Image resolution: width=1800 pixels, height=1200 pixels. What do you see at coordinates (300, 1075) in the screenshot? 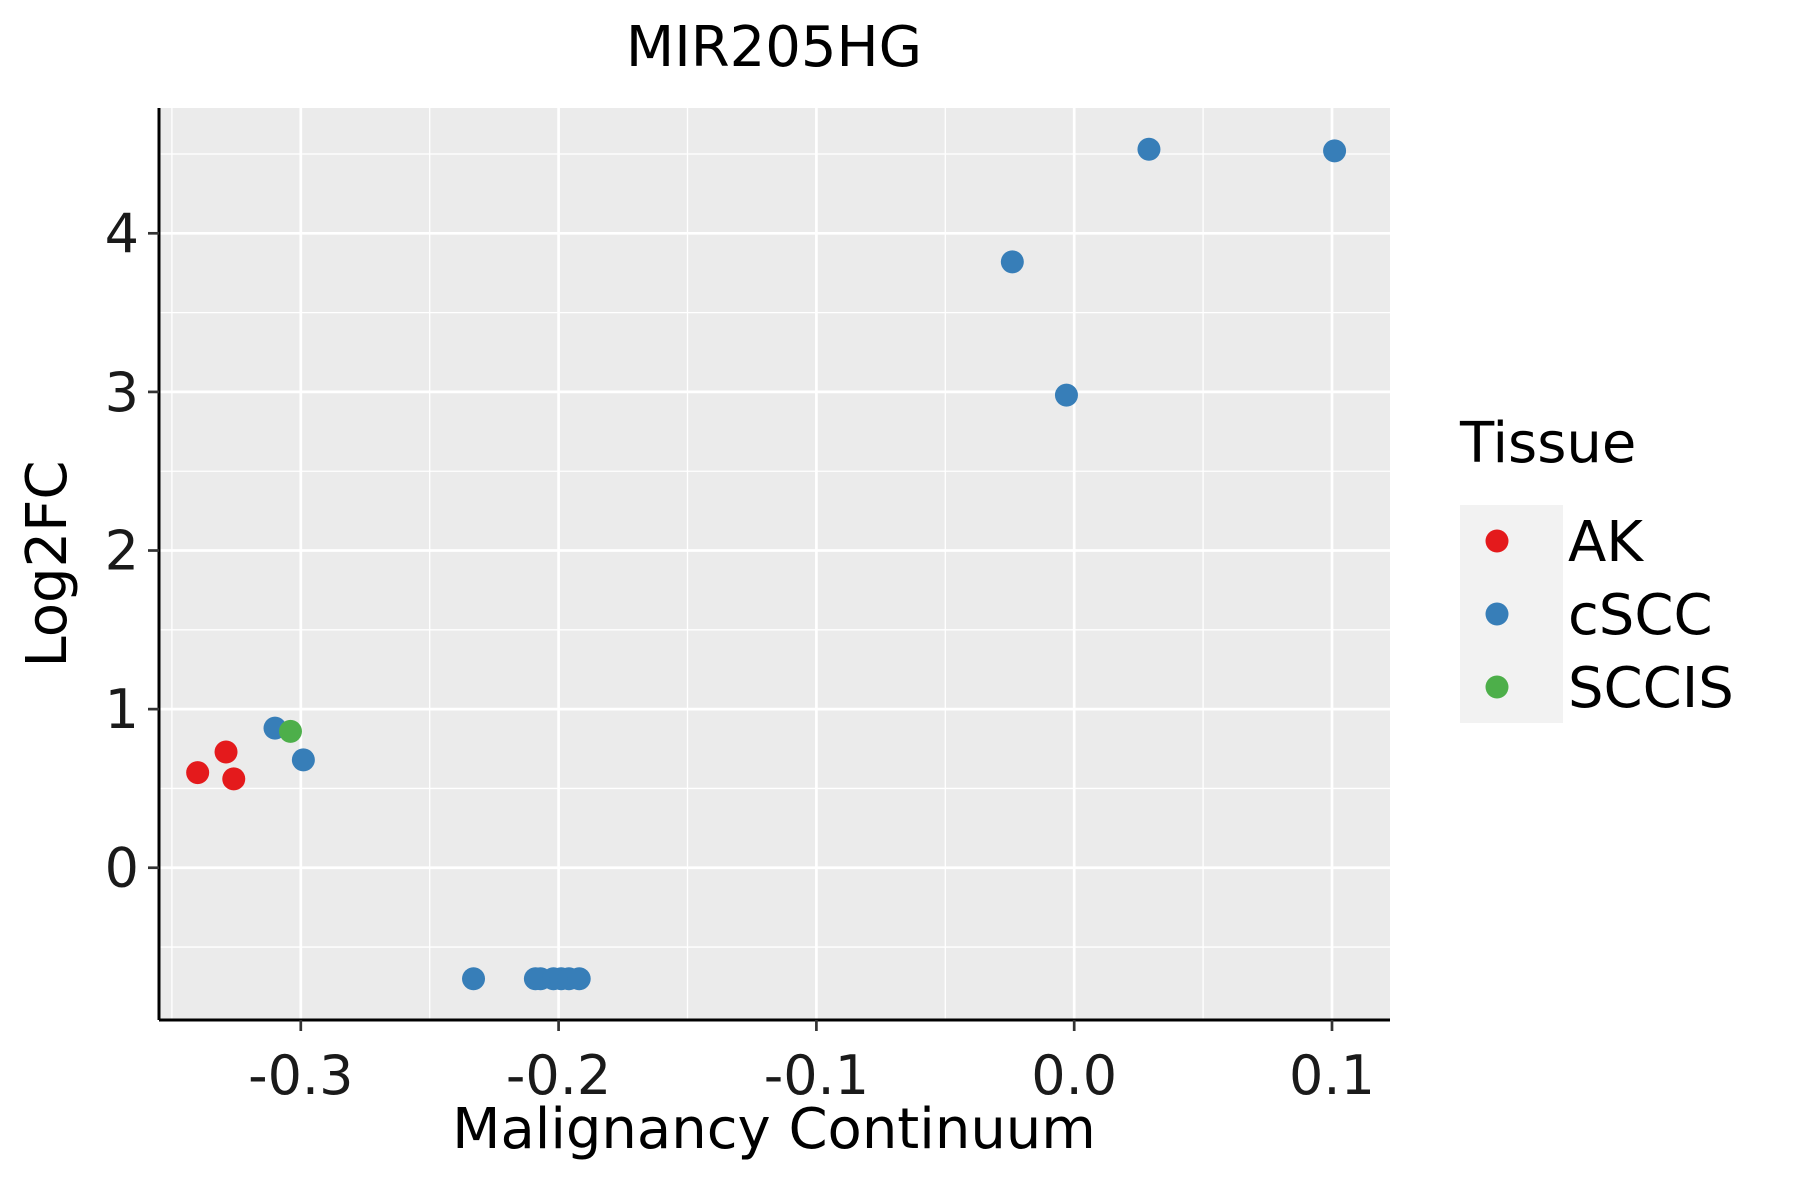
I see `x-tick-label: -0.3` at bounding box center [300, 1075].